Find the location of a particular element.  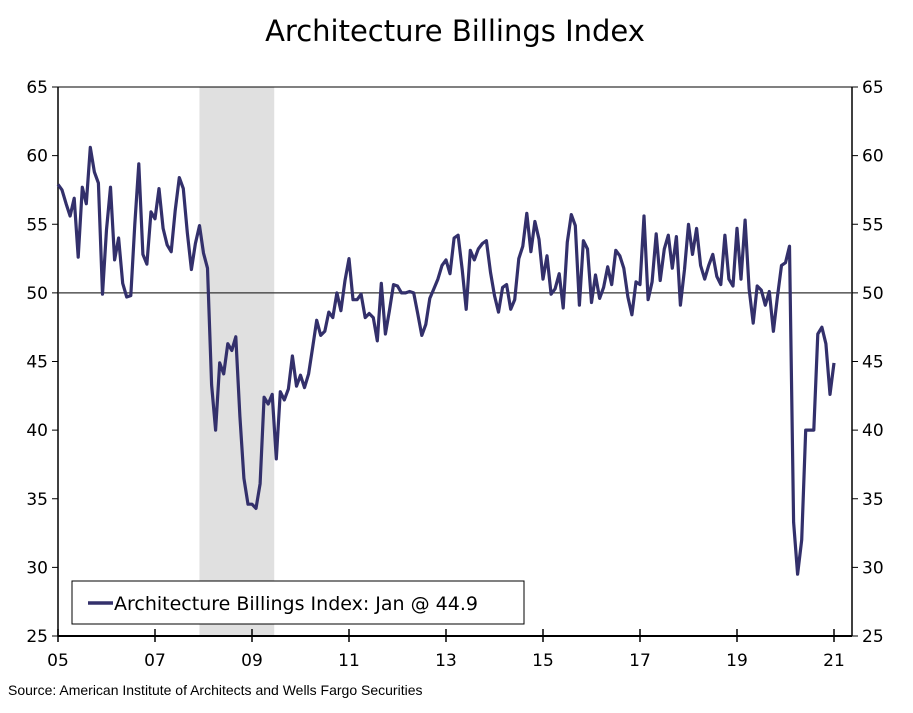

x-tick-label: 13 is located at coordinates (446, 661).